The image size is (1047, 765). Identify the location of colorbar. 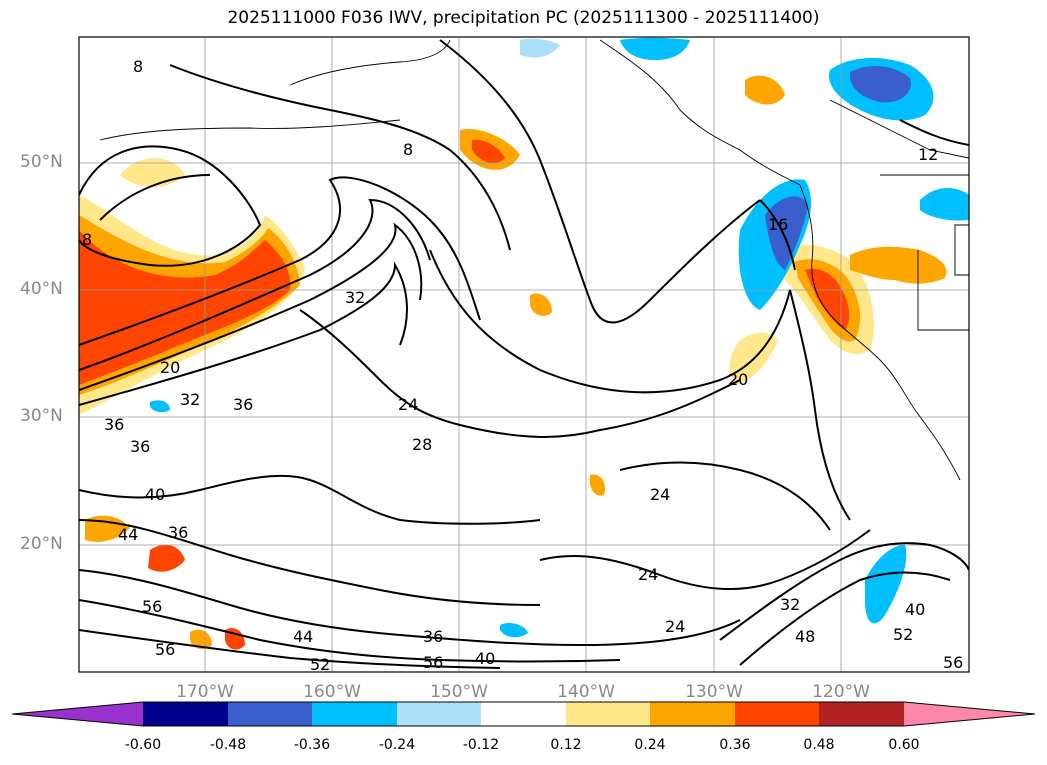
(523, 714).